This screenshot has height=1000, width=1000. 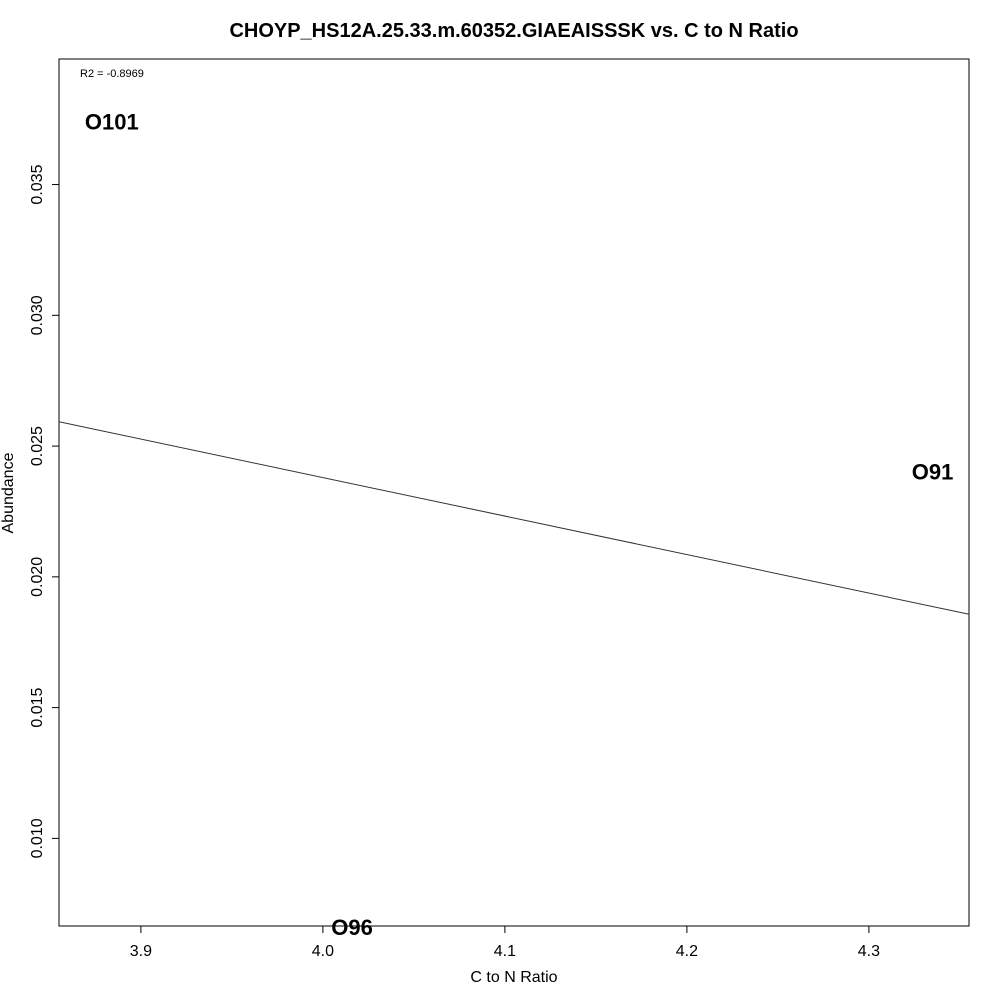 I want to click on y-tick-label: 0.035, so click(x=37, y=184).